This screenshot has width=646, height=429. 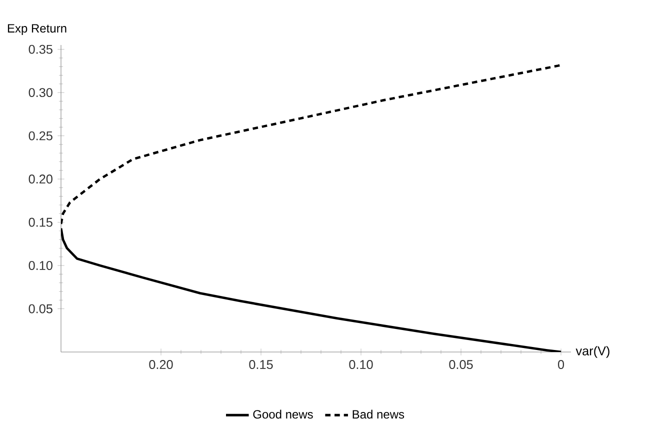 What do you see at coordinates (593, 352) in the screenshot?
I see `x-axis-title: var(V)` at bounding box center [593, 352].